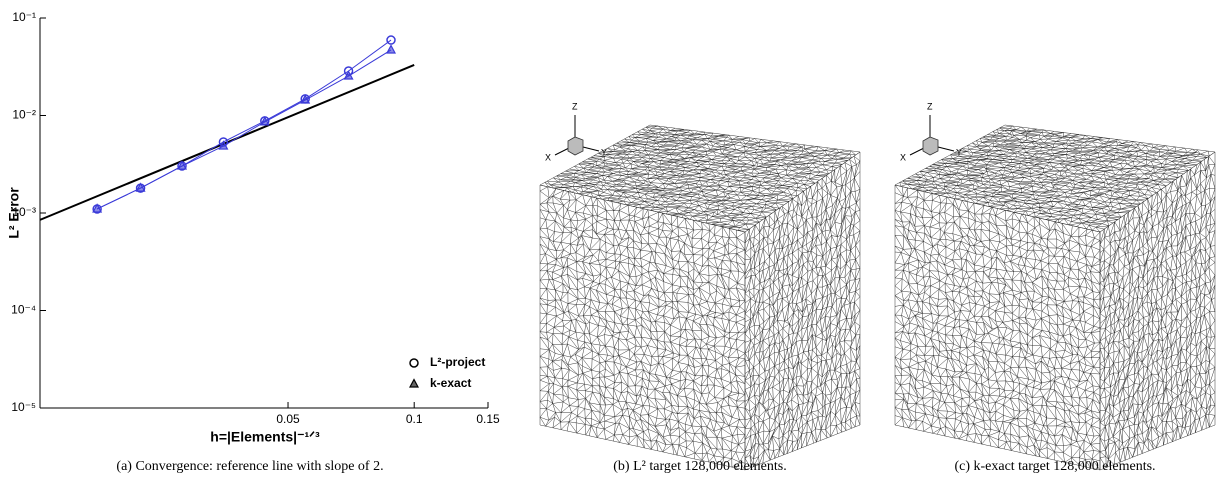  What do you see at coordinates (24, 17) in the screenshot?
I see `y-tick-label: 10⁻¹` at bounding box center [24, 17].